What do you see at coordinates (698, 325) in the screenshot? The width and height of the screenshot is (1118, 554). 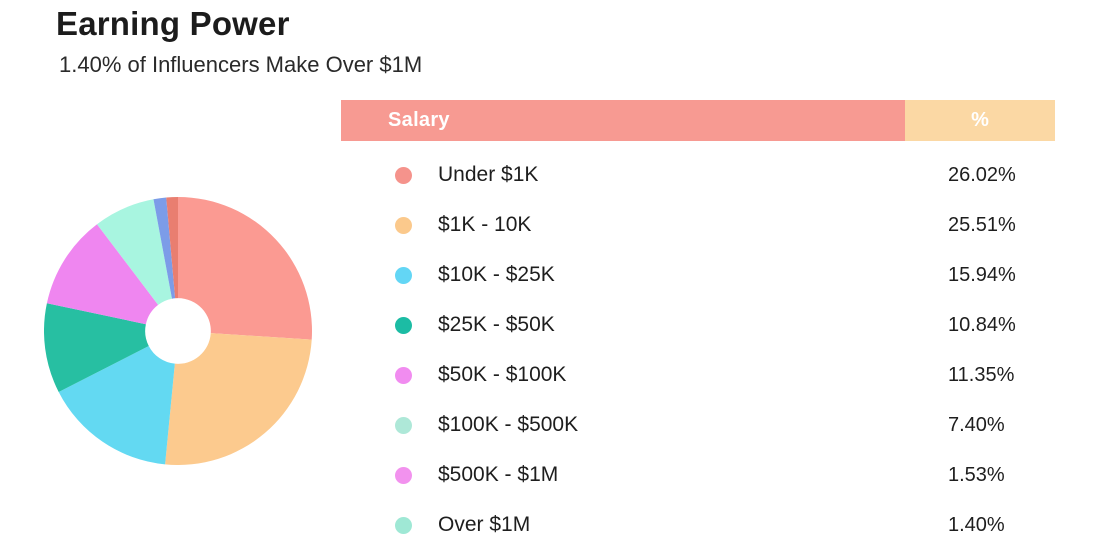 I see `table-row: $25K - $50K 10.84%` at bounding box center [698, 325].